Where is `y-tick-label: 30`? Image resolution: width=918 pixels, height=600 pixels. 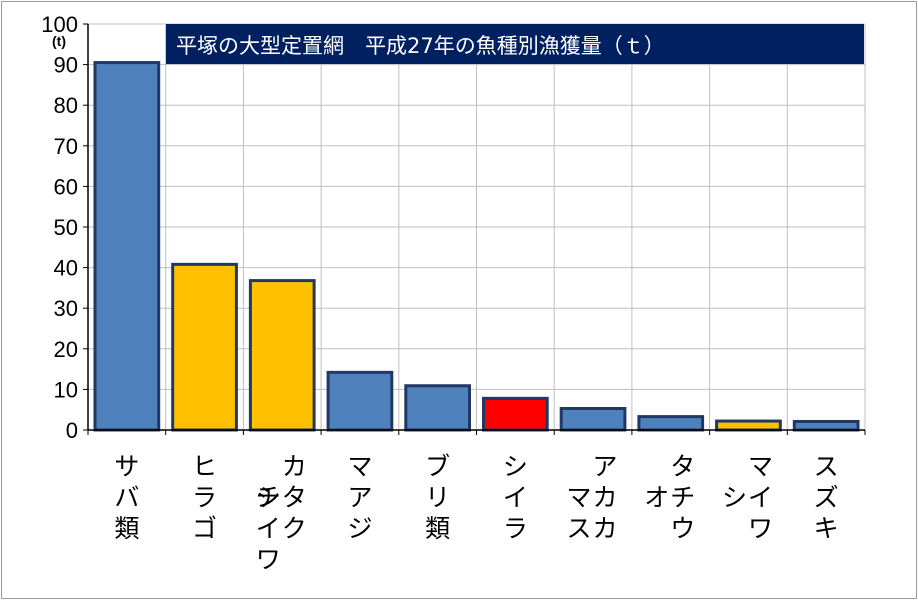
y-tick-label: 30 is located at coordinates (66, 308).